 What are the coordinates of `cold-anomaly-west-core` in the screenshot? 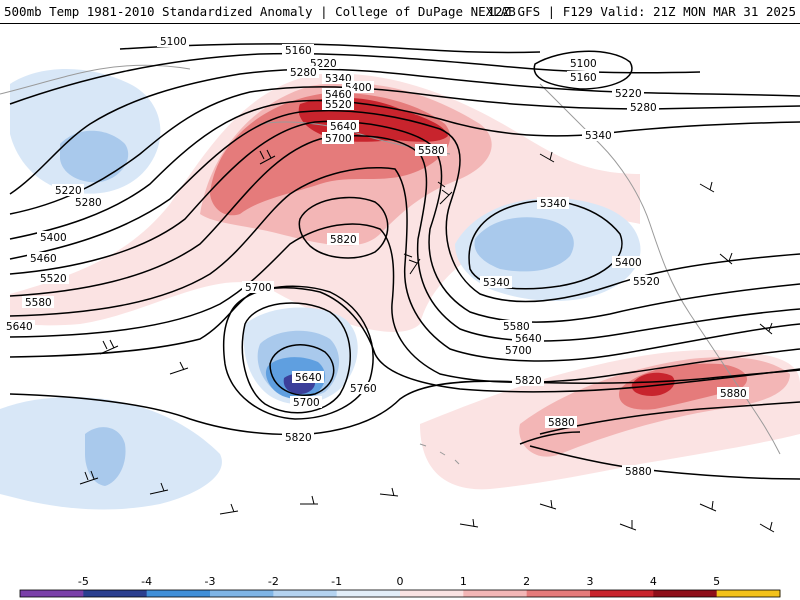 It's located at (94, 156).